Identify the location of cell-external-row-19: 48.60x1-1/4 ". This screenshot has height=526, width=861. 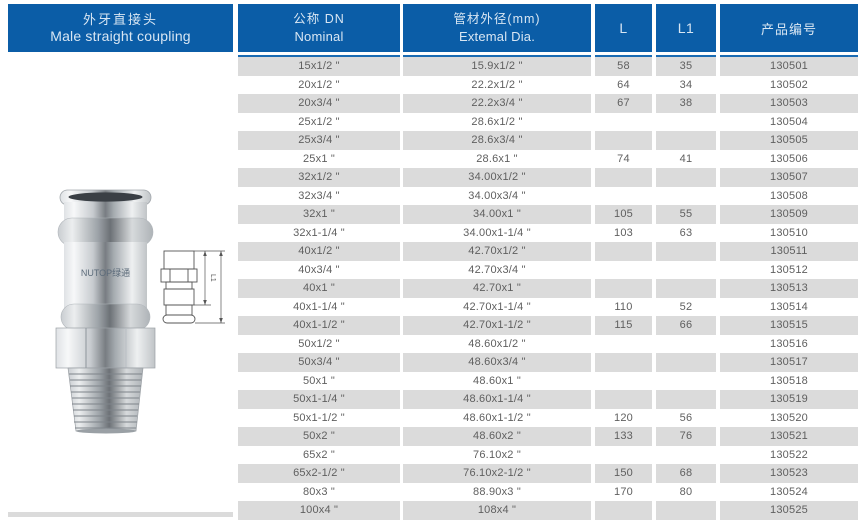
(497, 399).